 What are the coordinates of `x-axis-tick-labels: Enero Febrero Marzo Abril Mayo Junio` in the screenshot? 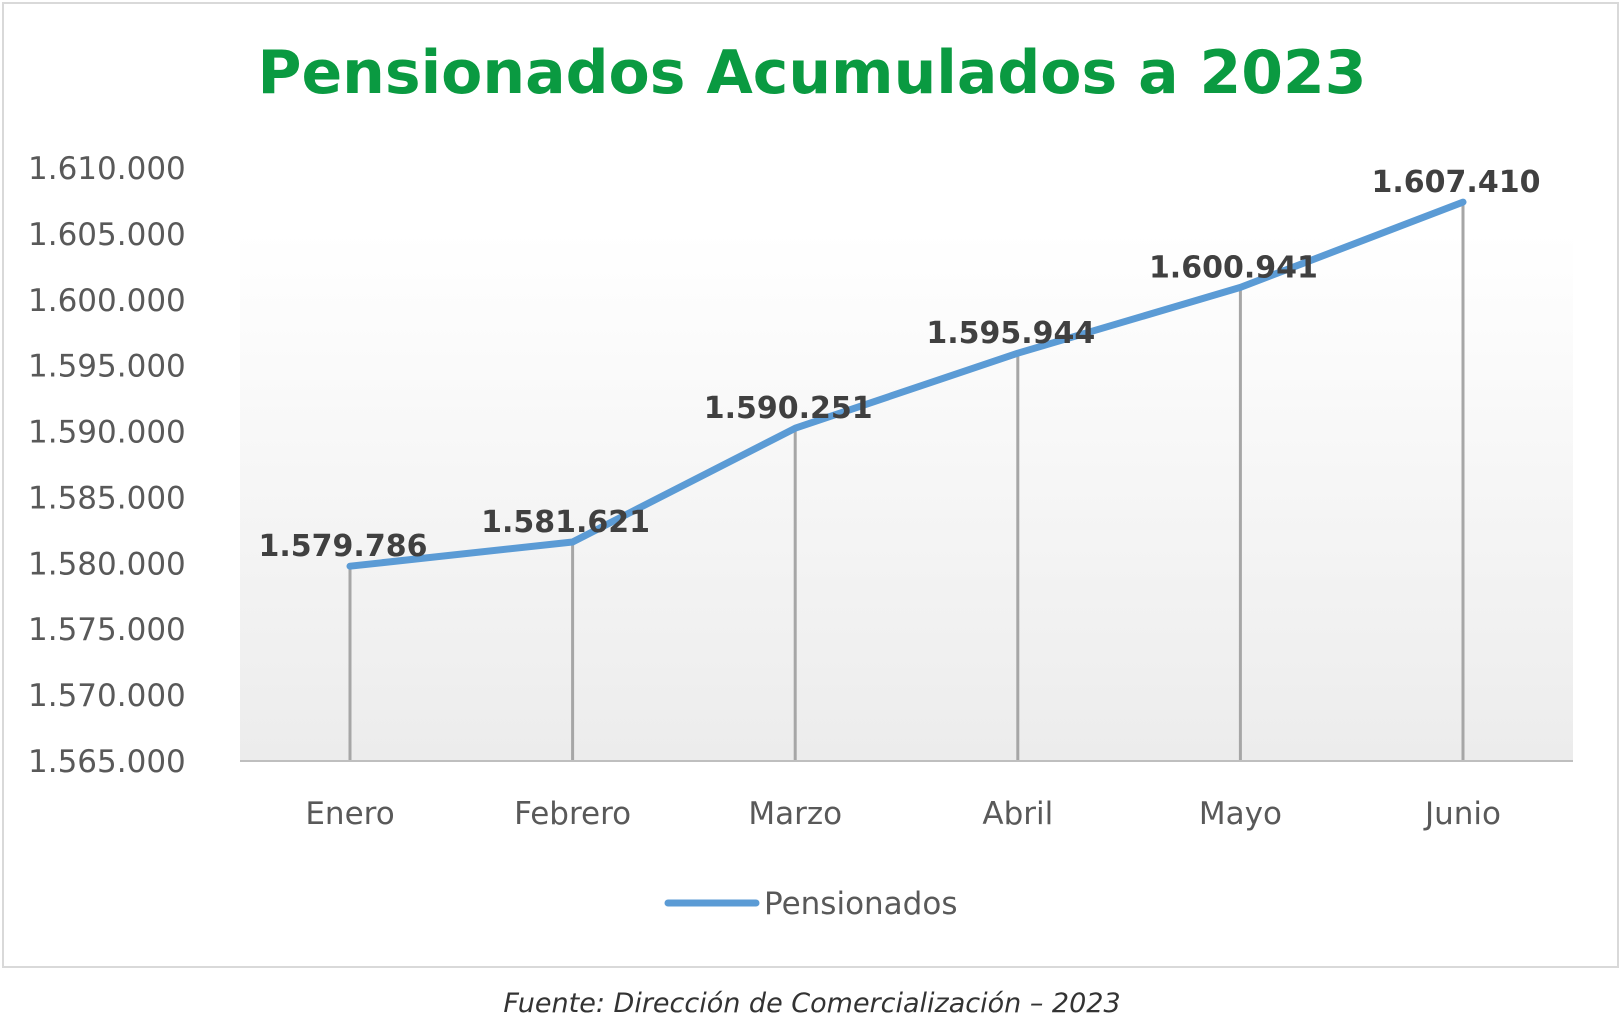 It's located at (903, 814).